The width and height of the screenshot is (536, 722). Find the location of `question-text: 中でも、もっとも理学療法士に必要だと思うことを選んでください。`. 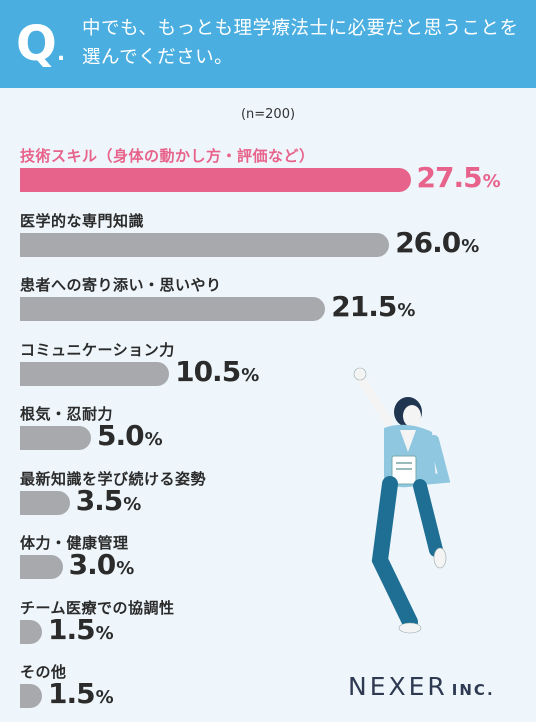

question-text: 中でも、もっとも理学療法士に必要だと思うことを選んでください。 is located at coordinates (300, 43).